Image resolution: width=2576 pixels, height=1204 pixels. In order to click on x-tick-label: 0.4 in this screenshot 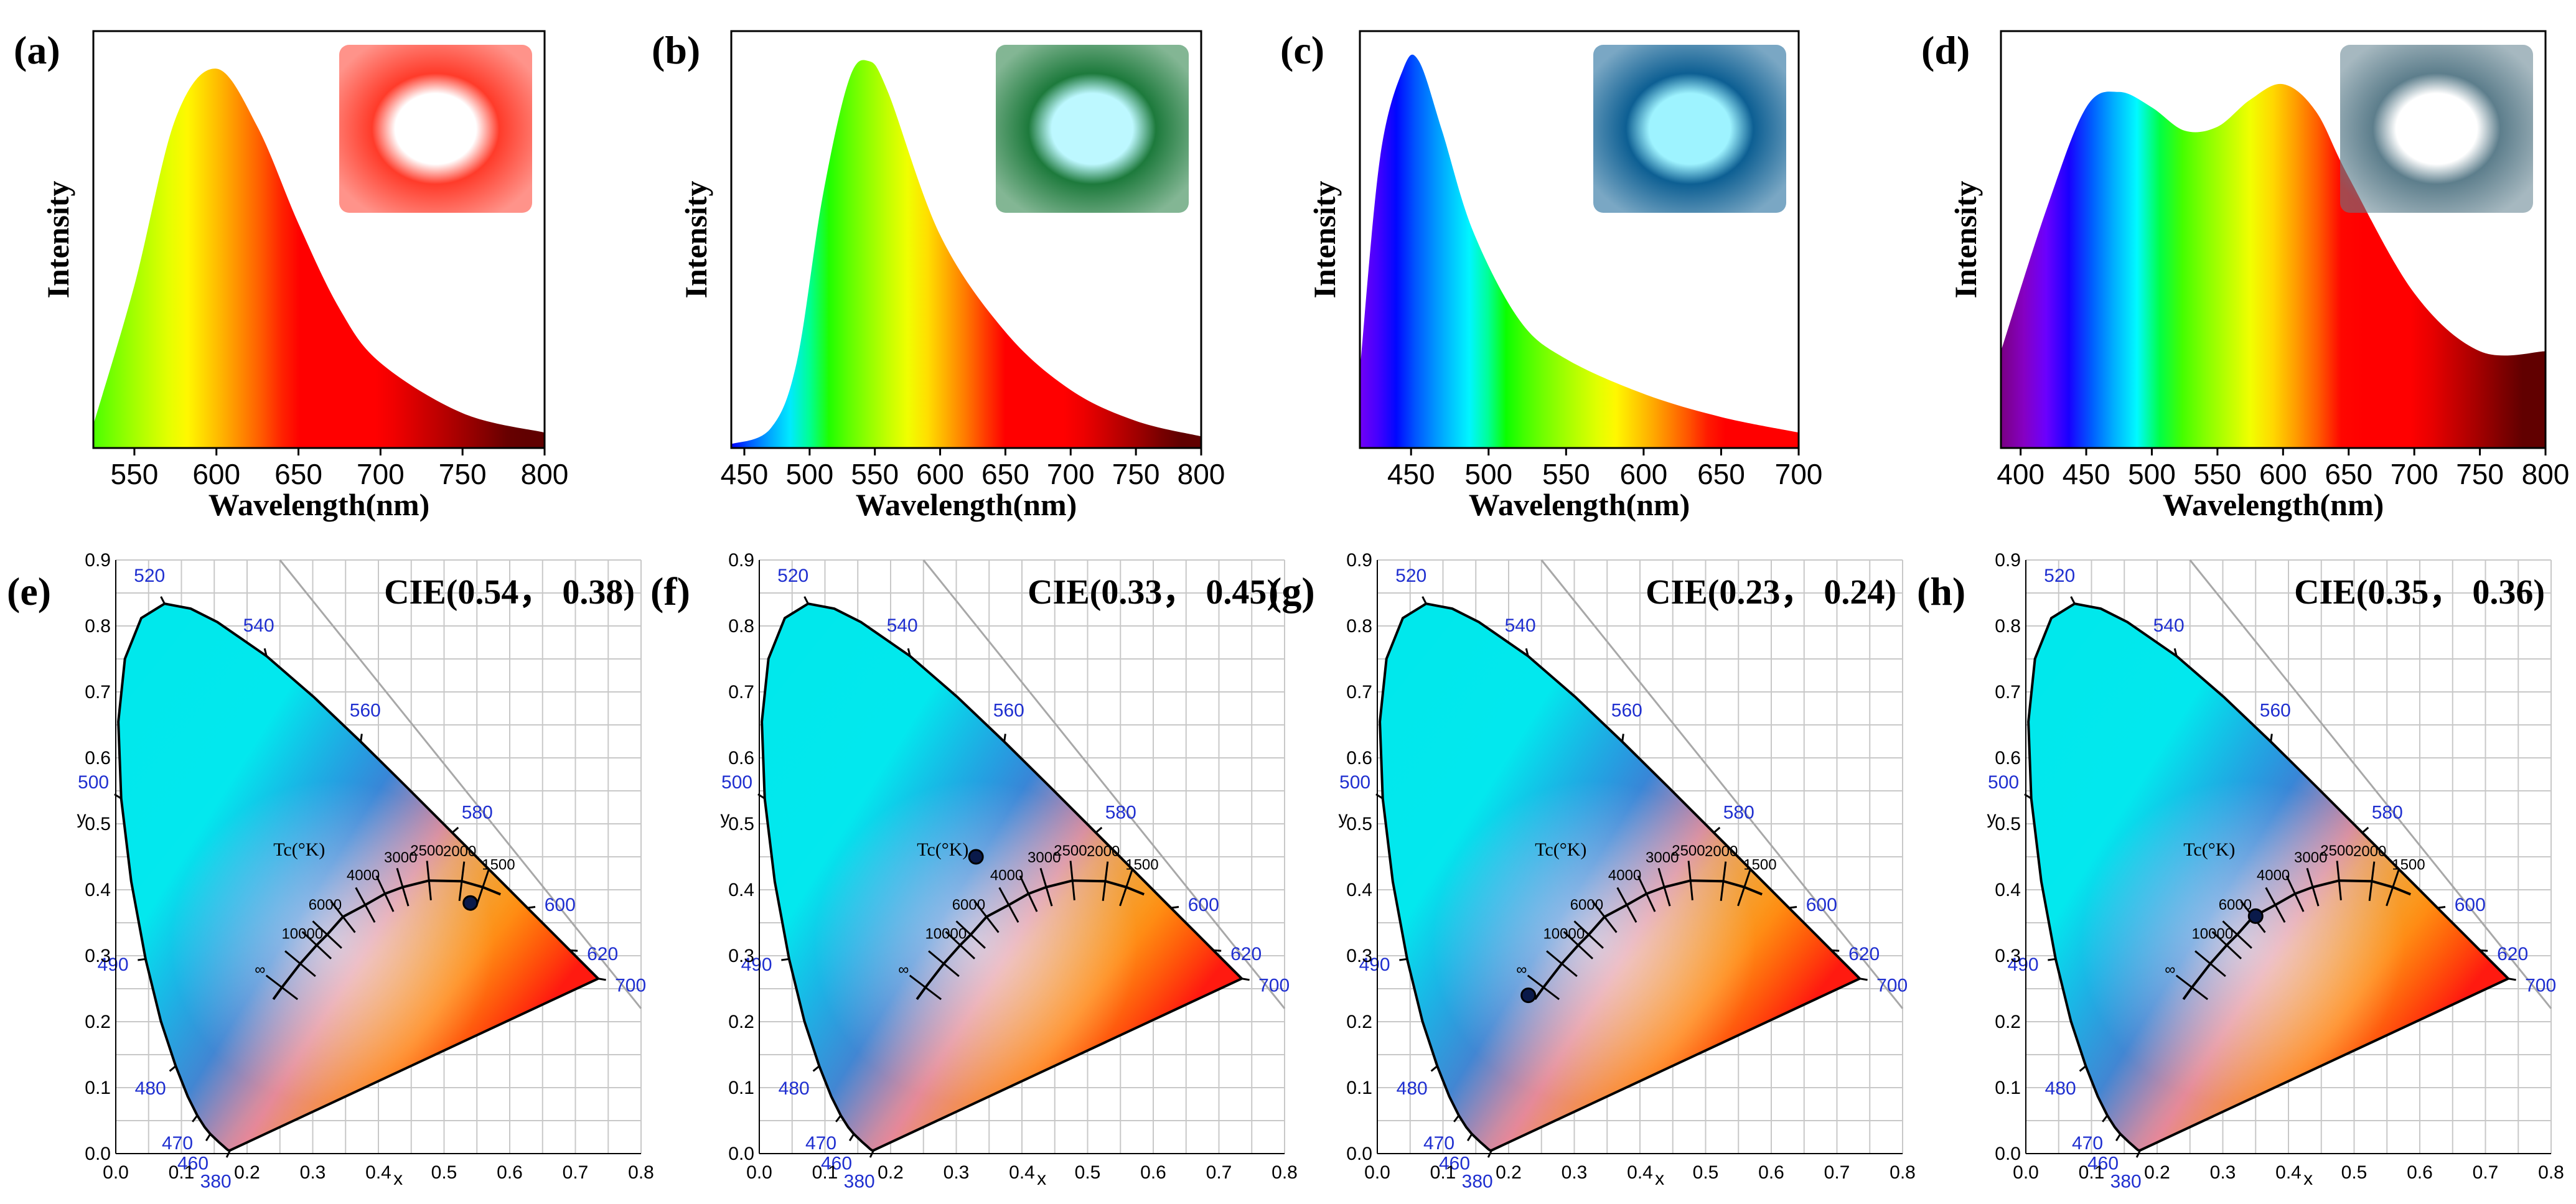, I will do `click(1640, 1172)`.